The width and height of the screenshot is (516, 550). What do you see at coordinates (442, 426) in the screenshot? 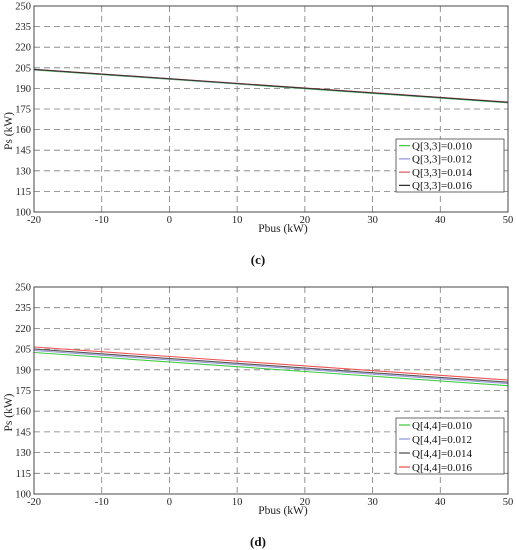
I see `legend-entry: Q[4,4]=0.010` at bounding box center [442, 426].